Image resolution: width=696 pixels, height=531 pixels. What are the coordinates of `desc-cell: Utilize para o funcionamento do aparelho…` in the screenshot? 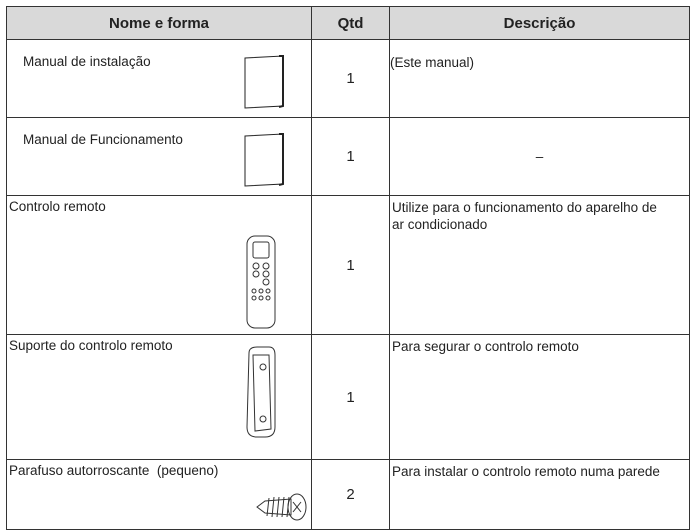 It's located at (539, 265).